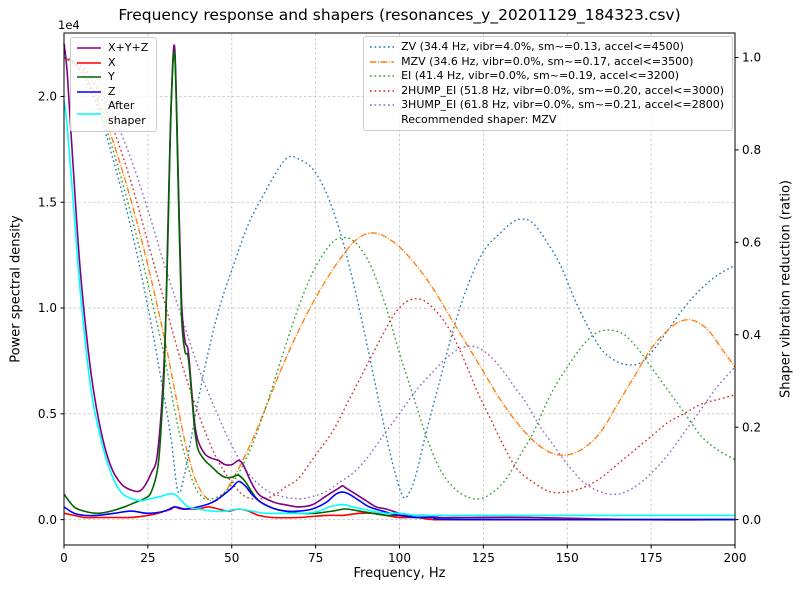 Image resolution: width=800 pixels, height=600 pixels. I want to click on legend-psd: X+Y+Z X Y Z After shaper, so click(114, 85).